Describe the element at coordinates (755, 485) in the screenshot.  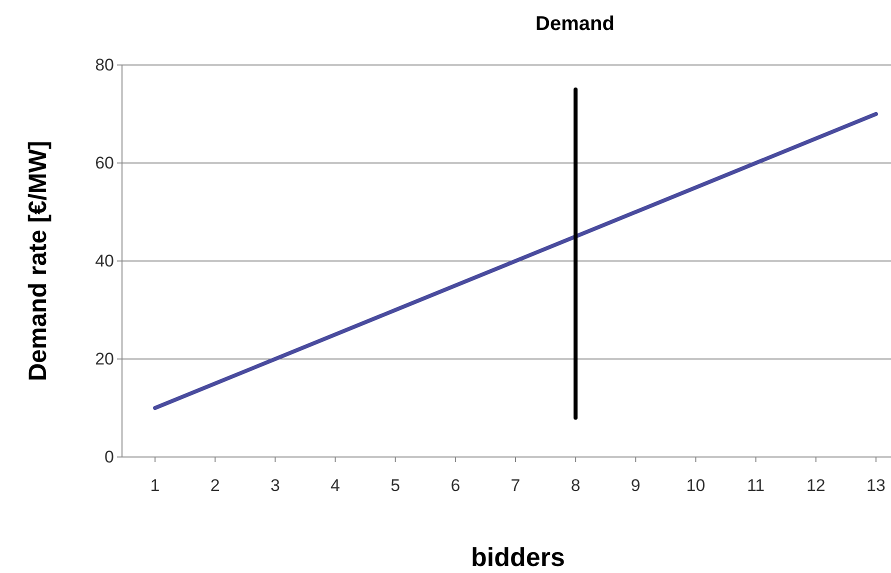
I see `x-tick-label: 11` at that location.